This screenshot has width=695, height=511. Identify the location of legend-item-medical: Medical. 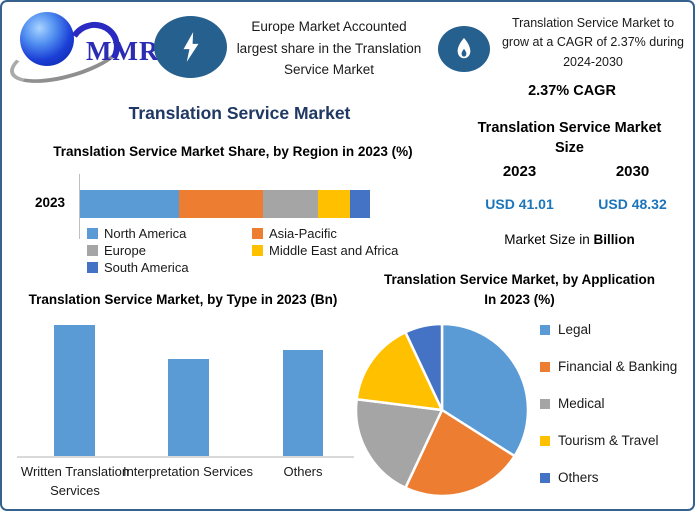
(608, 403).